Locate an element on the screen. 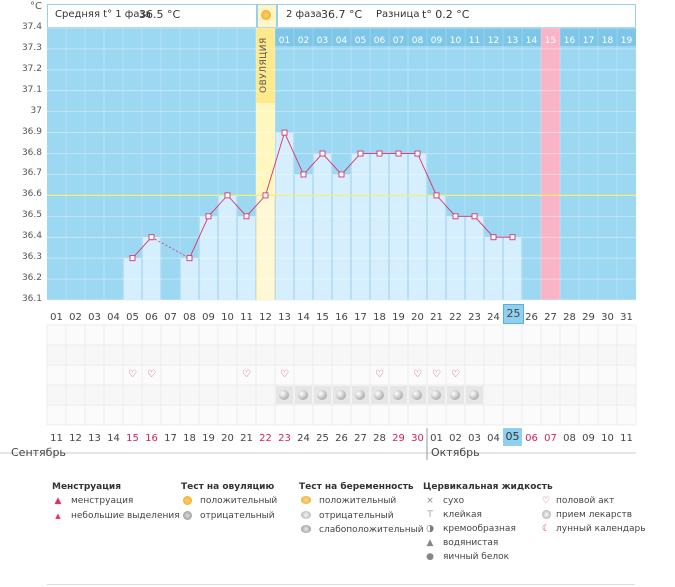  cycle-day-label: 22 is located at coordinates (455, 317).